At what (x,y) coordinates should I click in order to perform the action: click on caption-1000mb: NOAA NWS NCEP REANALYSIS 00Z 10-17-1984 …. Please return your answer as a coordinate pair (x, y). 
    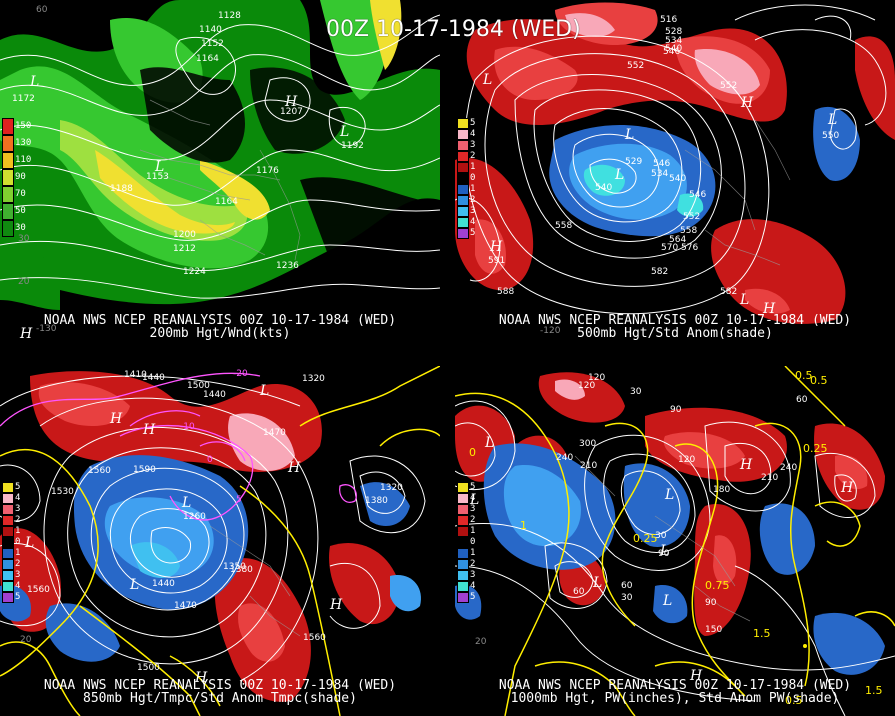
    Looking at the image, I should click on (675, 692).